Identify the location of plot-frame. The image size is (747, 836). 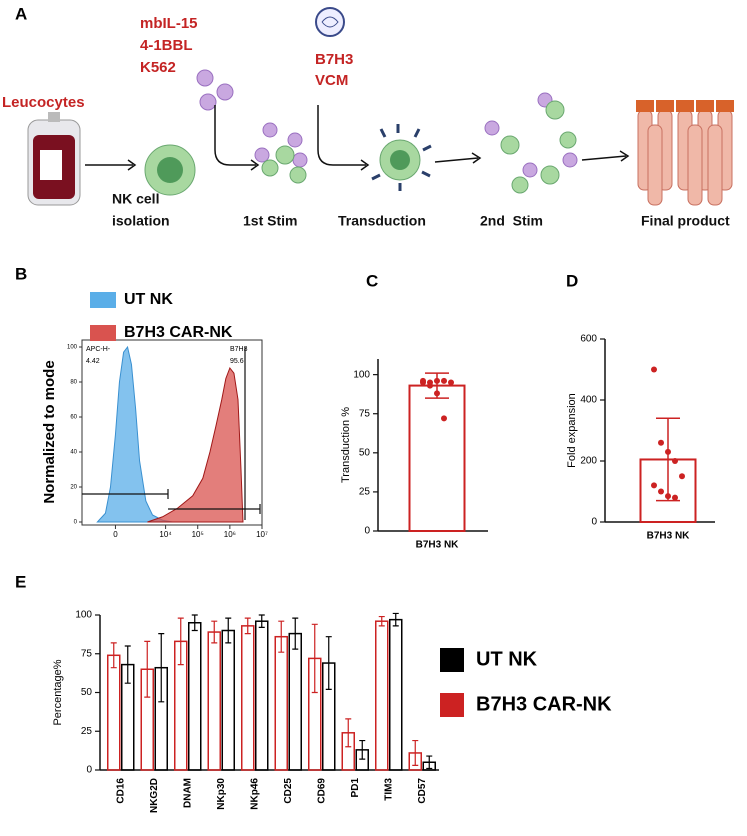
(172, 432).